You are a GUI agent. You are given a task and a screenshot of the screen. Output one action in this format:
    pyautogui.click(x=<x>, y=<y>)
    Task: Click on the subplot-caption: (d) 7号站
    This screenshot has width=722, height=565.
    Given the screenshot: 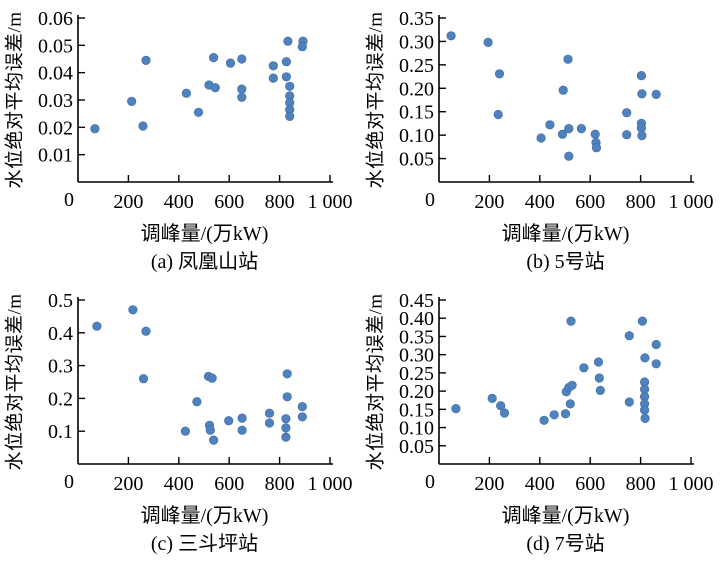 What is the action you would take?
    pyautogui.click(x=565, y=544)
    